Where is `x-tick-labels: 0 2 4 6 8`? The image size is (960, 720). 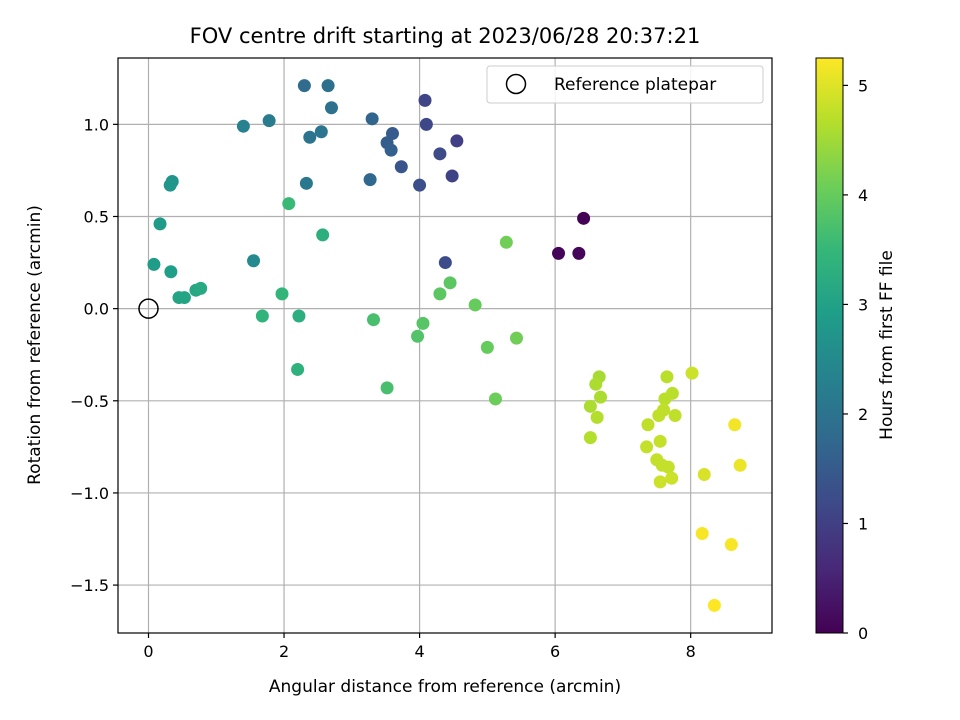 x-tick-labels: 0 2 4 6 8 is located at coordinates (419, 651).